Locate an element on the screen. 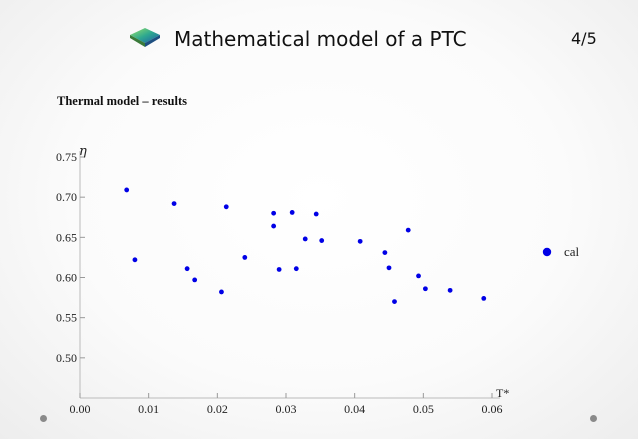 The height and width of the screenshot is (439, 638). legend-label: cal is located at coordinates (572, 251).